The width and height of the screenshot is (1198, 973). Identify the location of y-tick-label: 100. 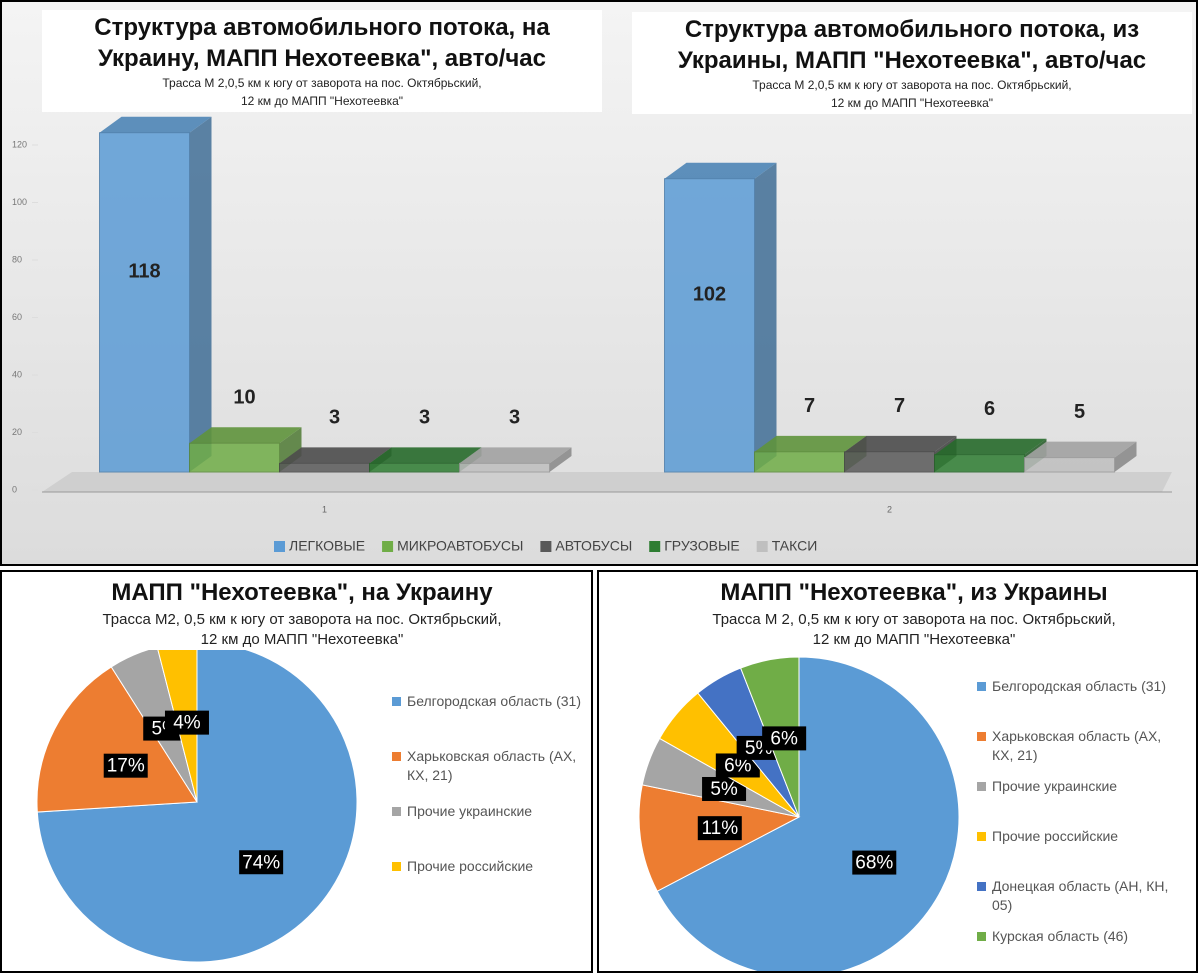
(19, 202).